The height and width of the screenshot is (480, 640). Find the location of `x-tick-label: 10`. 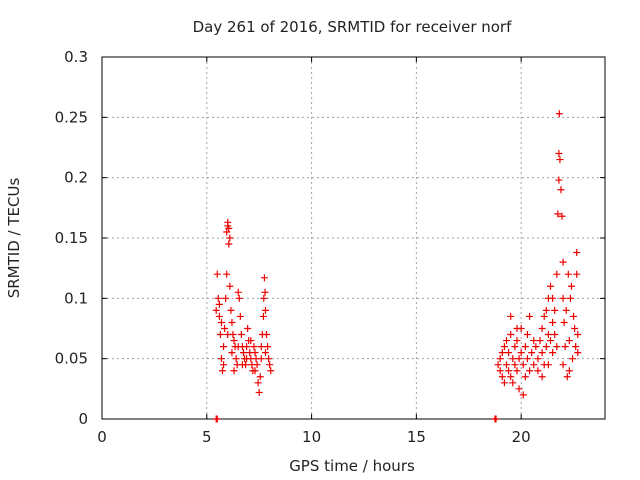

x-tick-label: 10 is located at coordinates (311, 437).